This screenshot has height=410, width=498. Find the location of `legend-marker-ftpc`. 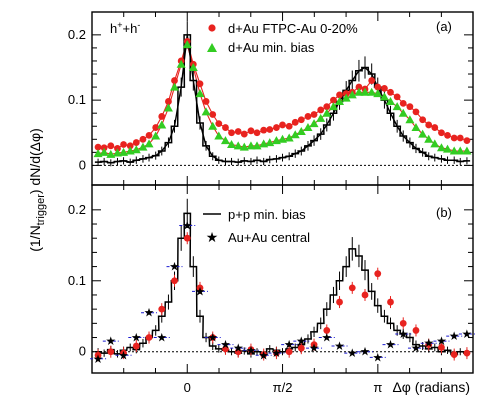

legend-marker-ftpc is located at coordinates (212, 28).